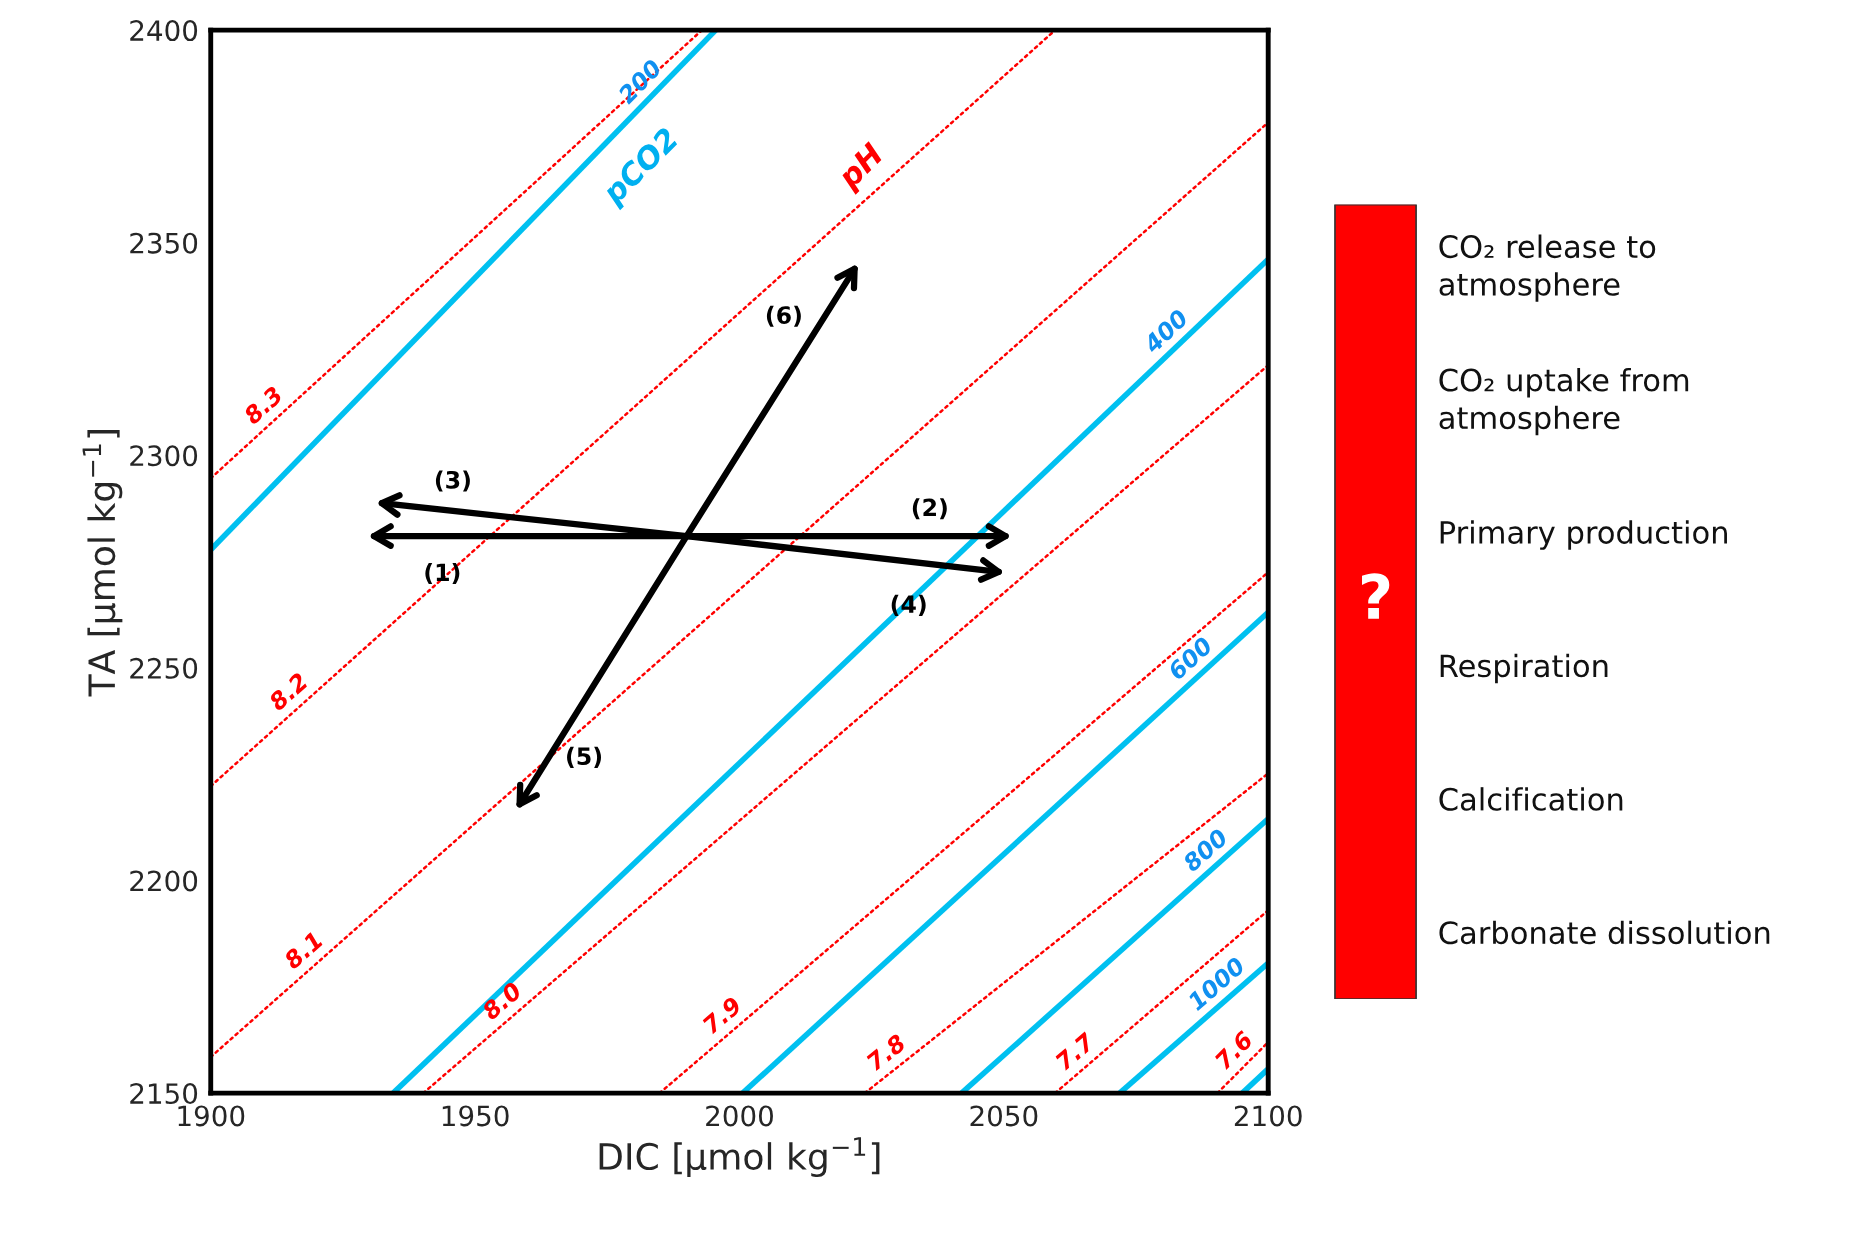 The image size is (1865, 1255). Describe the element at coordinates (452, 481) in the screenshot. I see `annotation: (3)` at that location.